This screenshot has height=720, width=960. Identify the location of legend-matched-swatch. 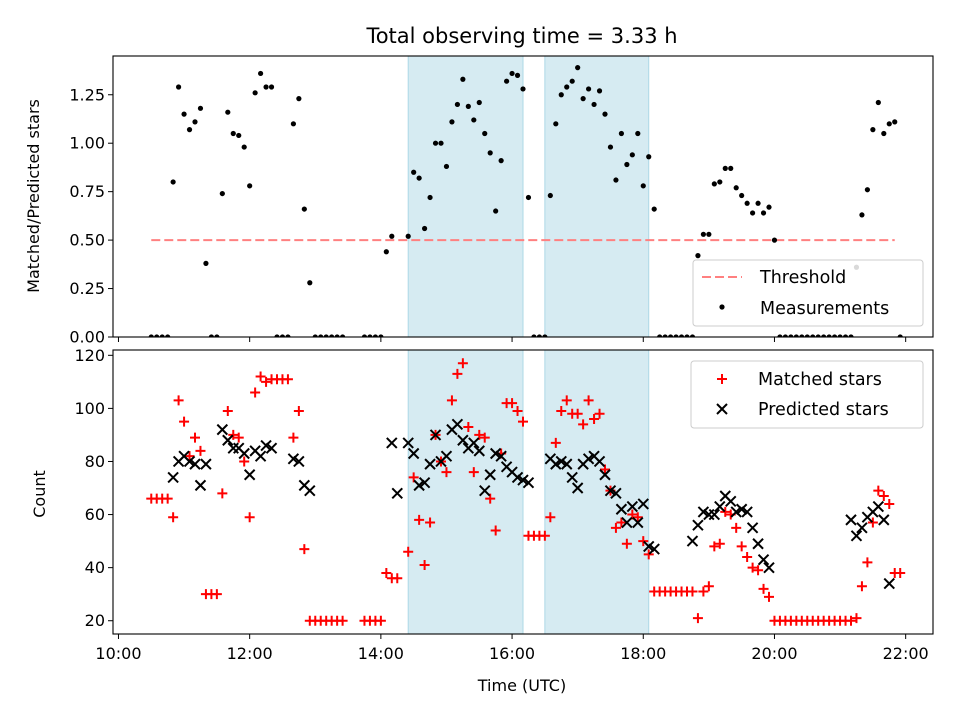
(722, 379).